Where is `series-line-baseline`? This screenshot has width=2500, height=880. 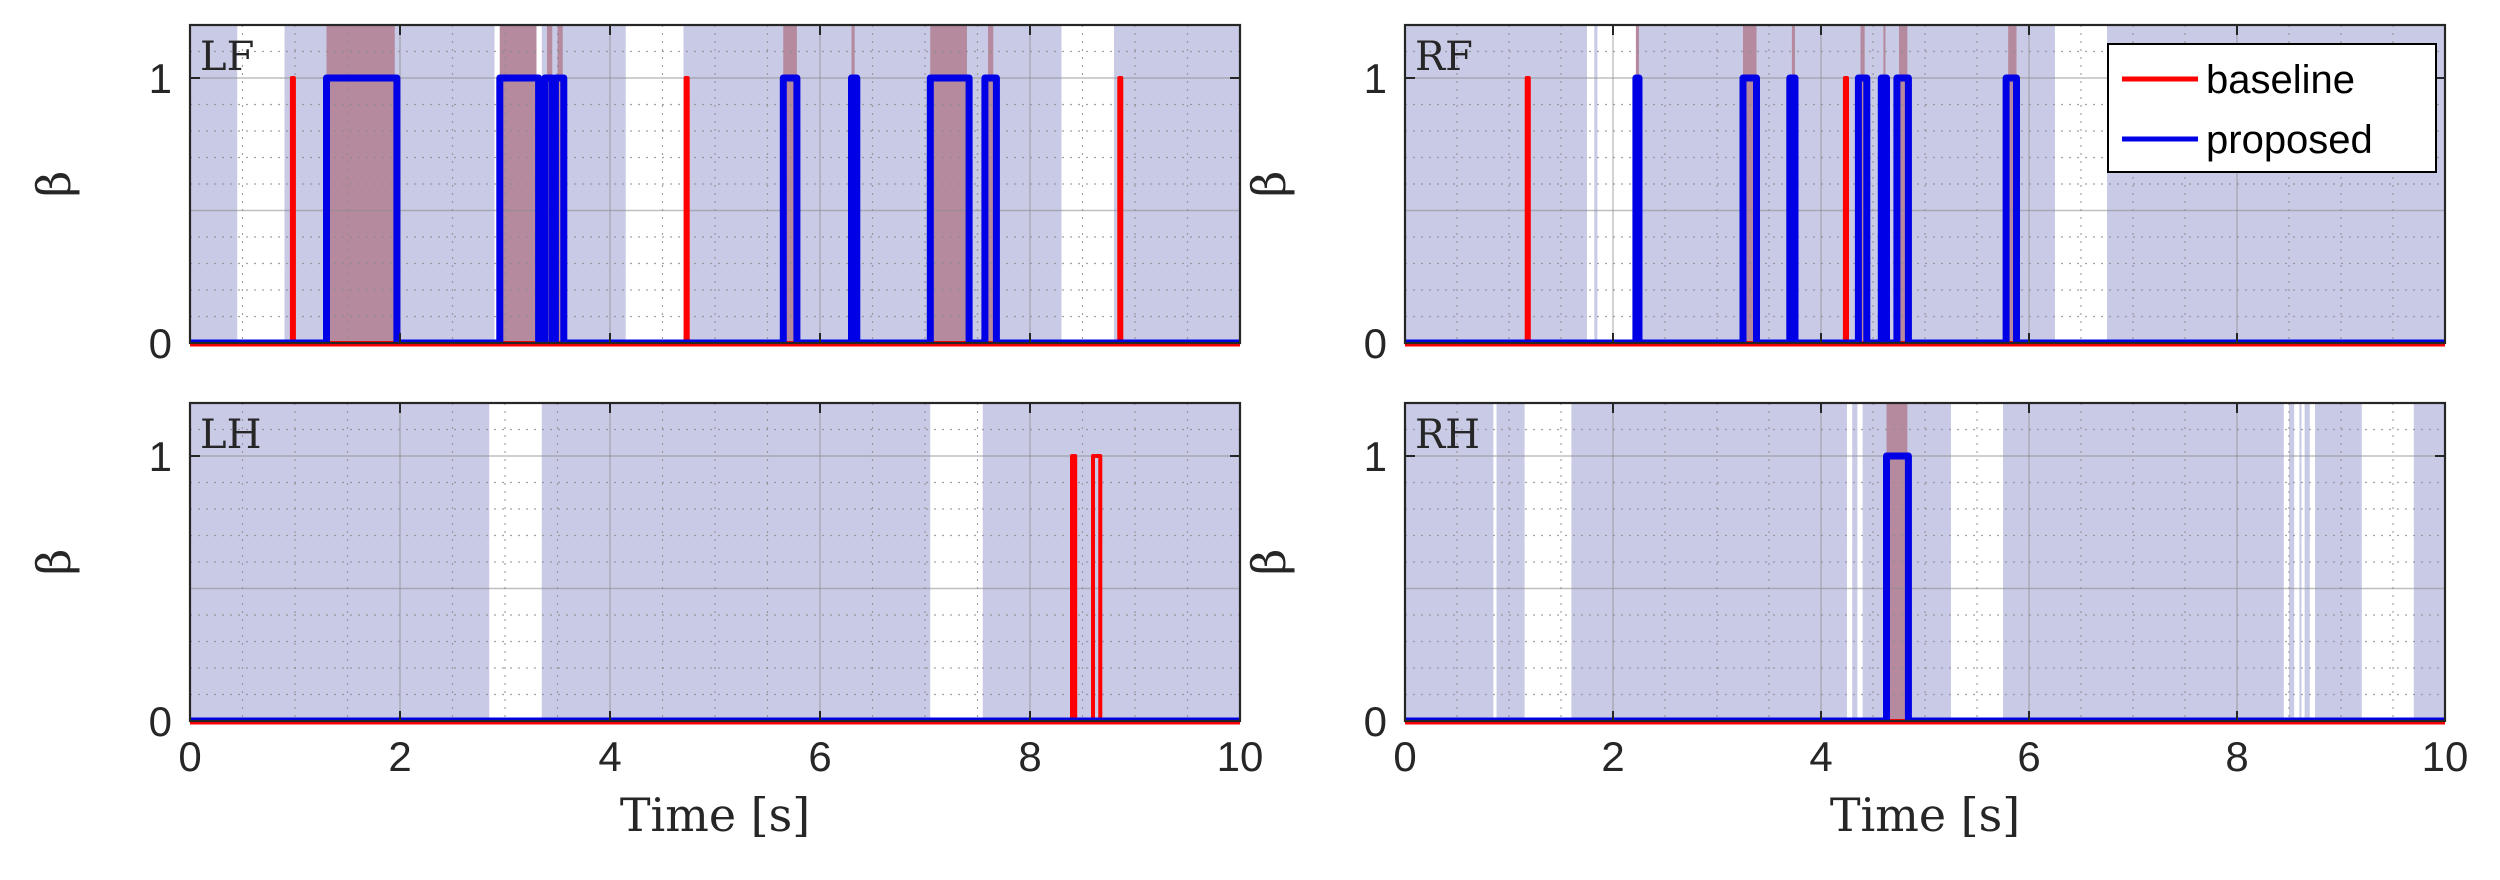
series-line-baseline is located at coordinates (715, 210).